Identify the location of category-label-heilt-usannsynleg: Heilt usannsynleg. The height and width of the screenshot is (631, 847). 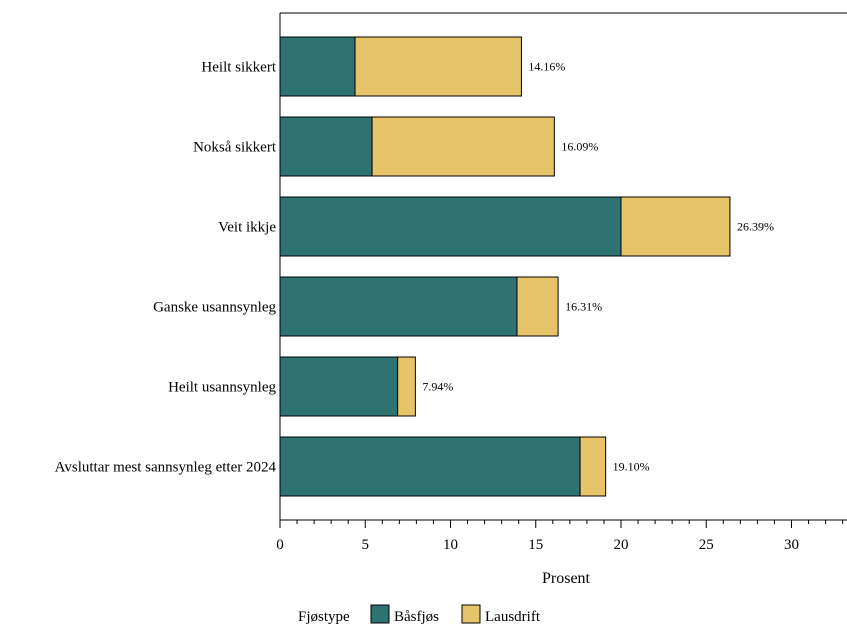
(222, 388).